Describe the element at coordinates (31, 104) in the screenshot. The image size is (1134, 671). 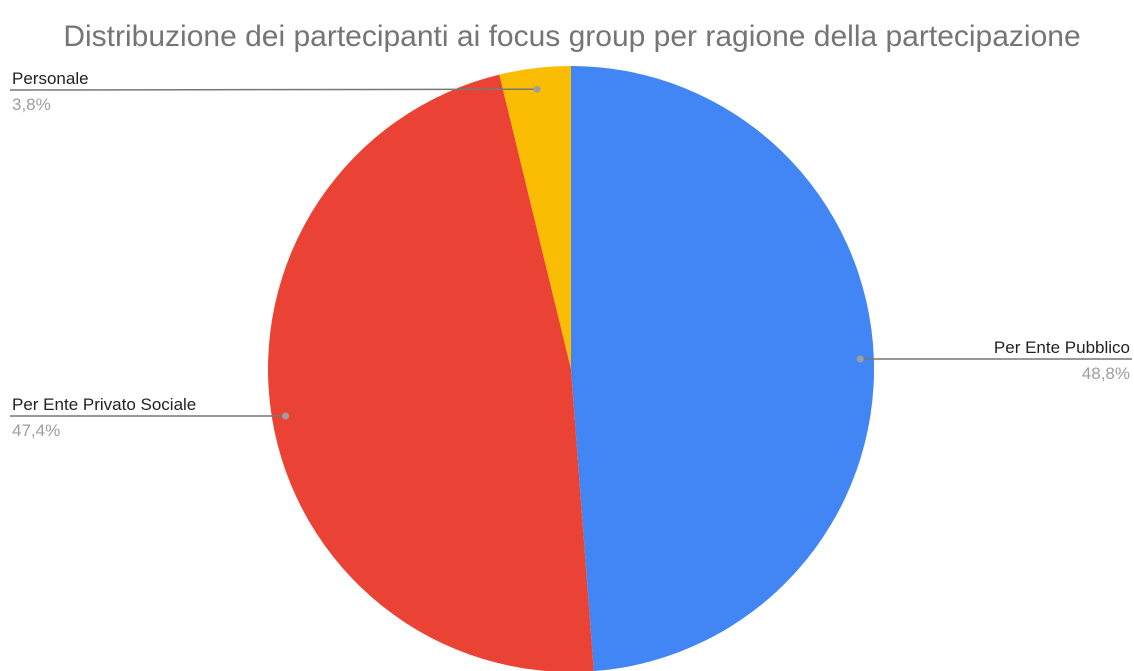
I see `slice-value-label: 3,8%` at that location.